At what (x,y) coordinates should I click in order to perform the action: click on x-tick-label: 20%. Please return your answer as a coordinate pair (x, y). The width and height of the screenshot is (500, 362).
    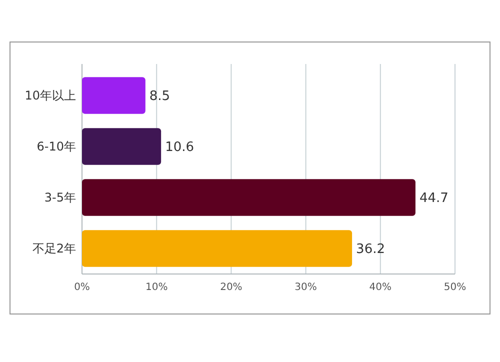
    Looking at the image, I should click on (231, 287).